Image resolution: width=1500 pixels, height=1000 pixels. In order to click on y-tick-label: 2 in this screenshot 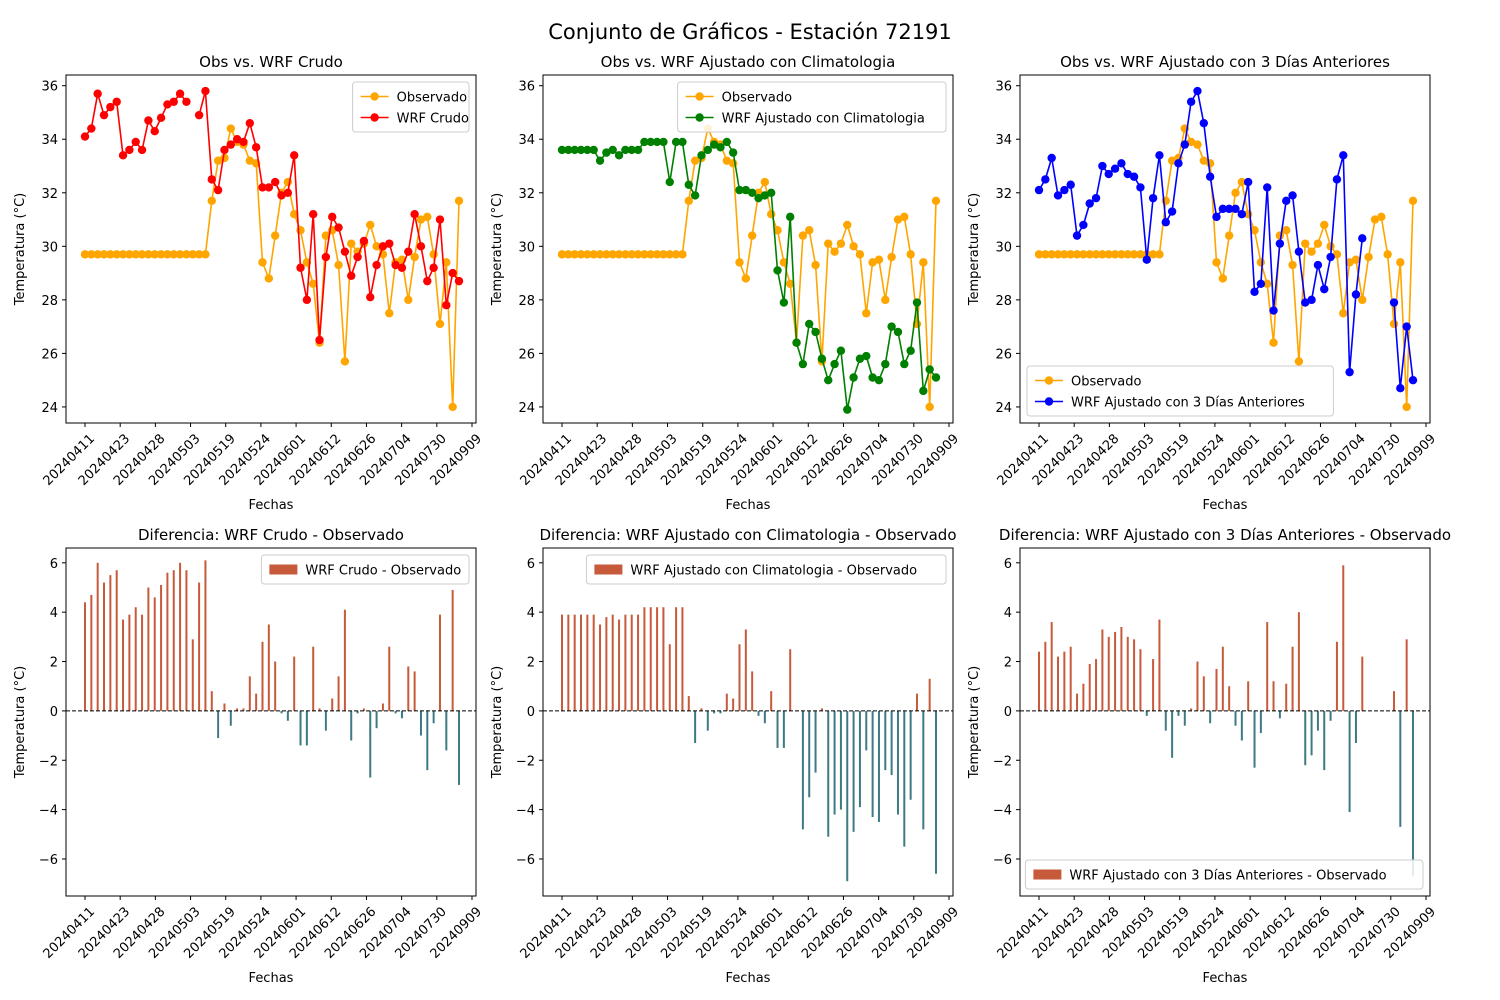, I will do `click(54, 663)`.